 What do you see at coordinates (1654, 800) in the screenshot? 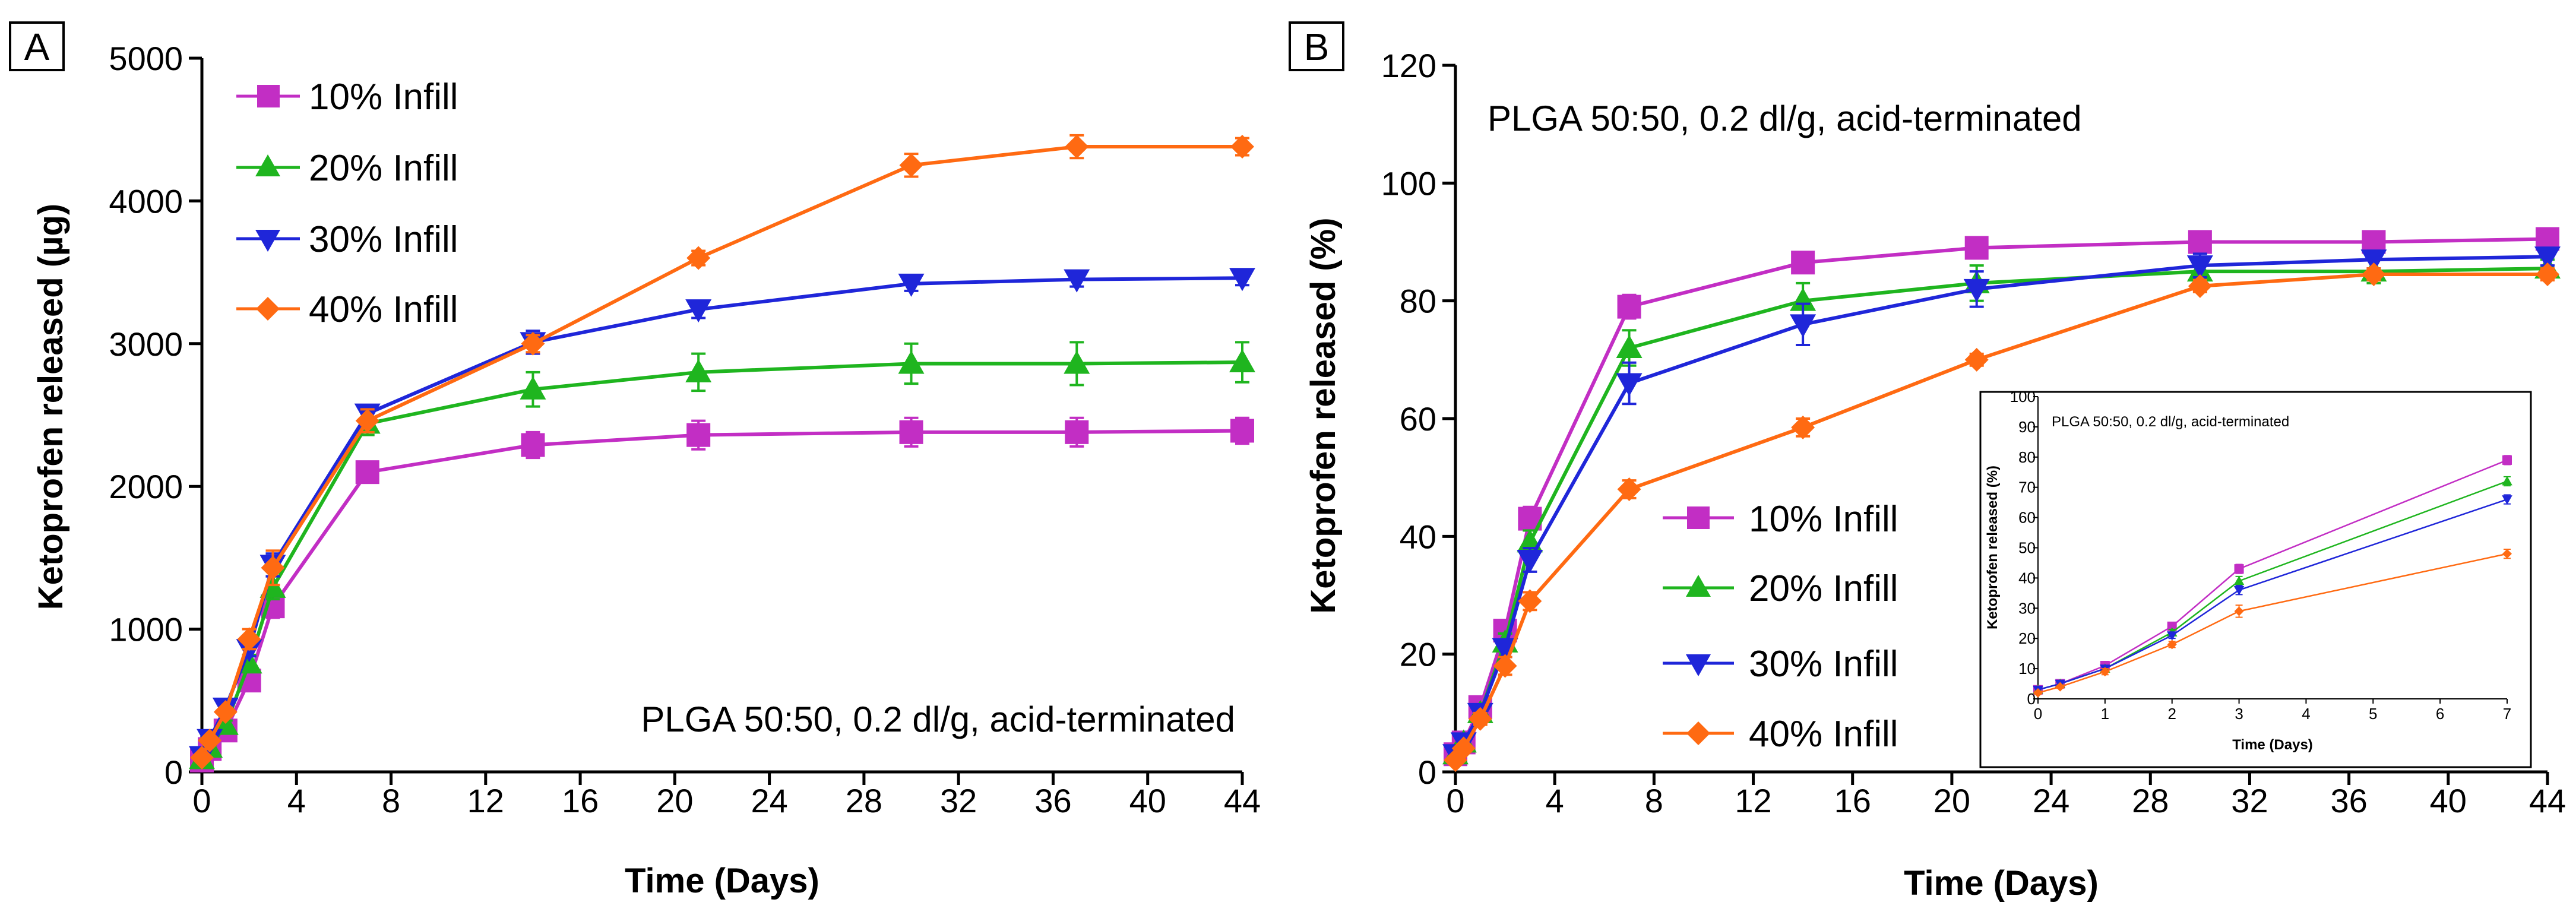
I see `b-x-tick-label: 8` at bounding box center [1654, 800].